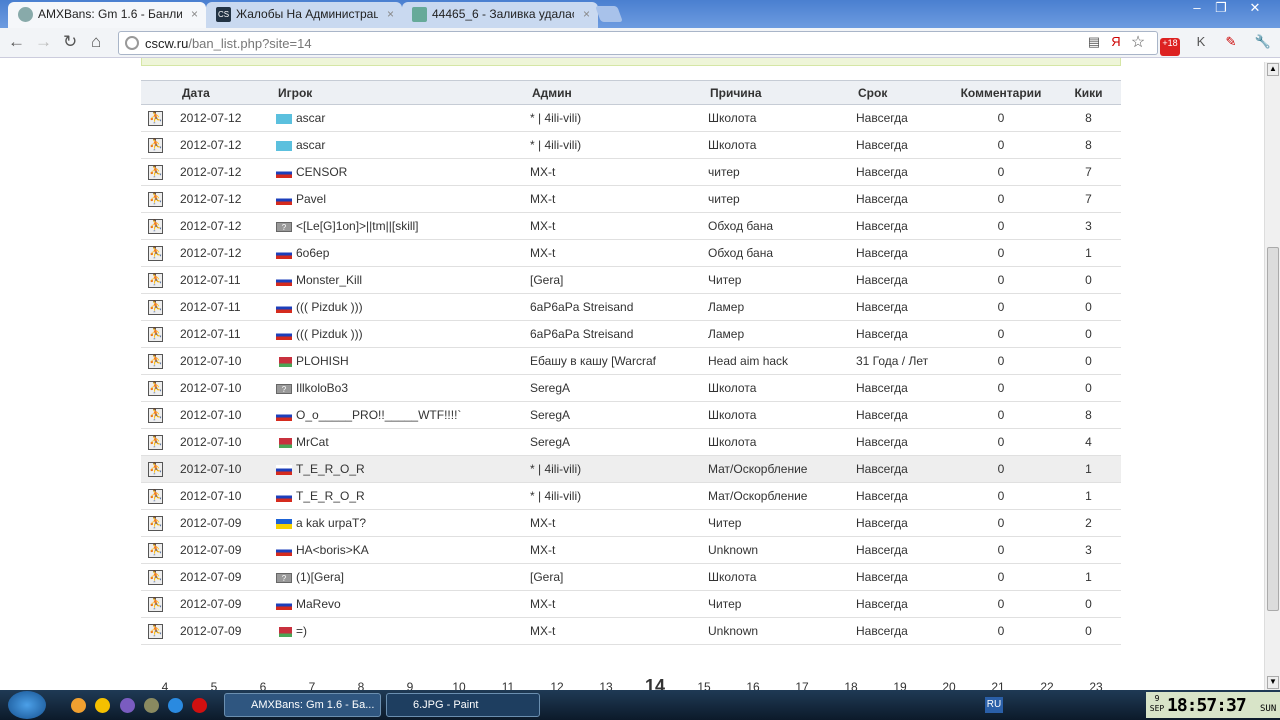 Image resolution: width=1280 pixels, height=720 pixels. What do you see at coordinates (70, 41) in the screenshot?
I see `reload-icon: ↻` at bounding box center [70, 41].